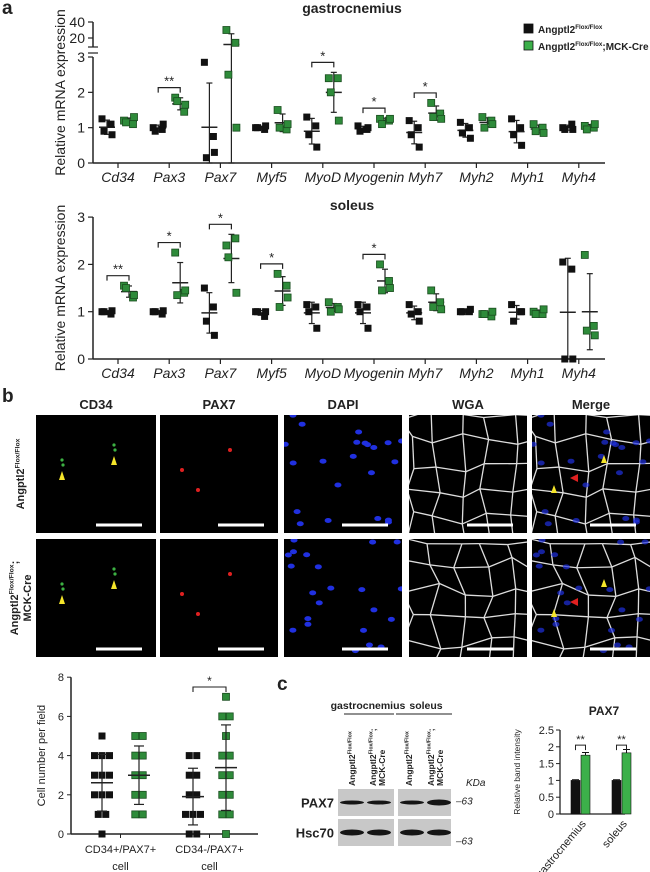 This screenshot has height=872, width=650. What do you see at coordinates (425, 706) in the screenshot?
I see `tissue-label-soleus: soleus` at bounding box center [425, 706].